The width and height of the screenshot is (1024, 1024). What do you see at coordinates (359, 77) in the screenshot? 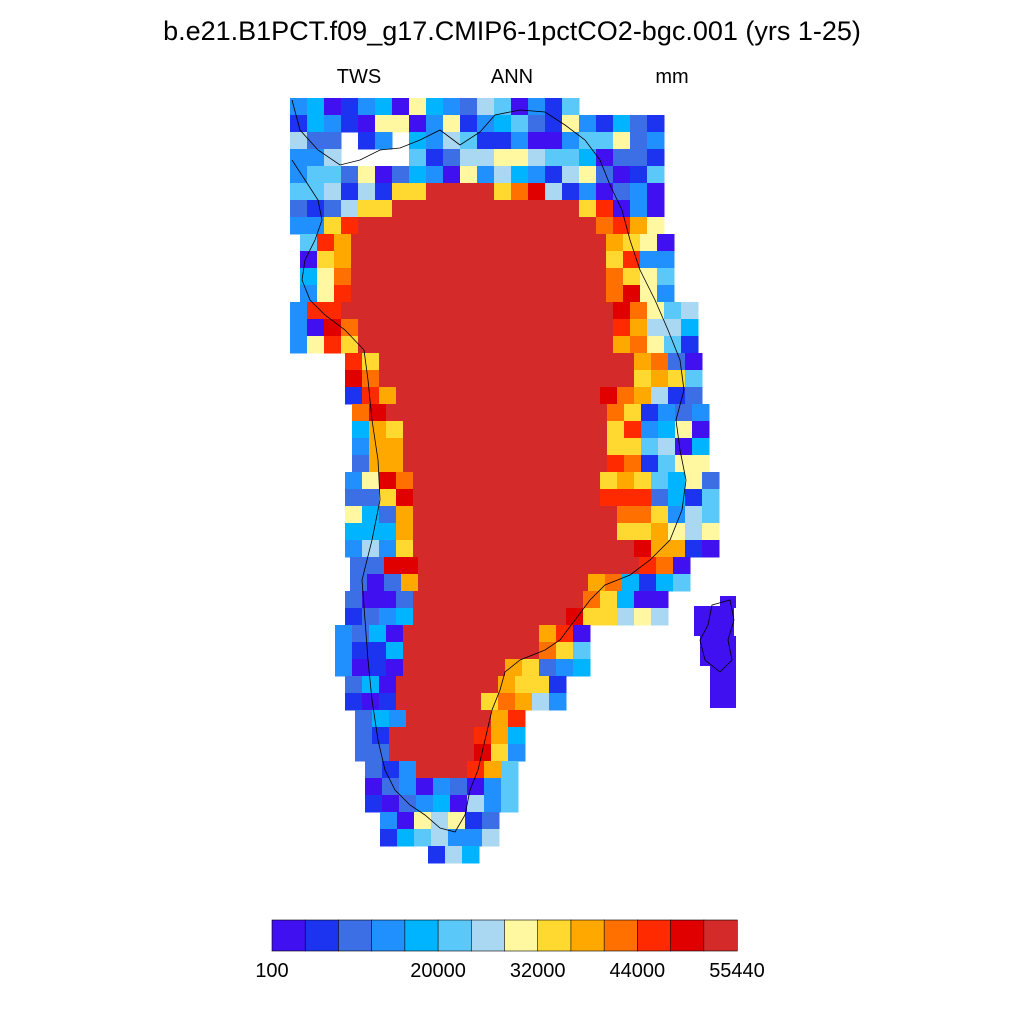
I see `variable-label: TWS` at bounding box center [359, 77].